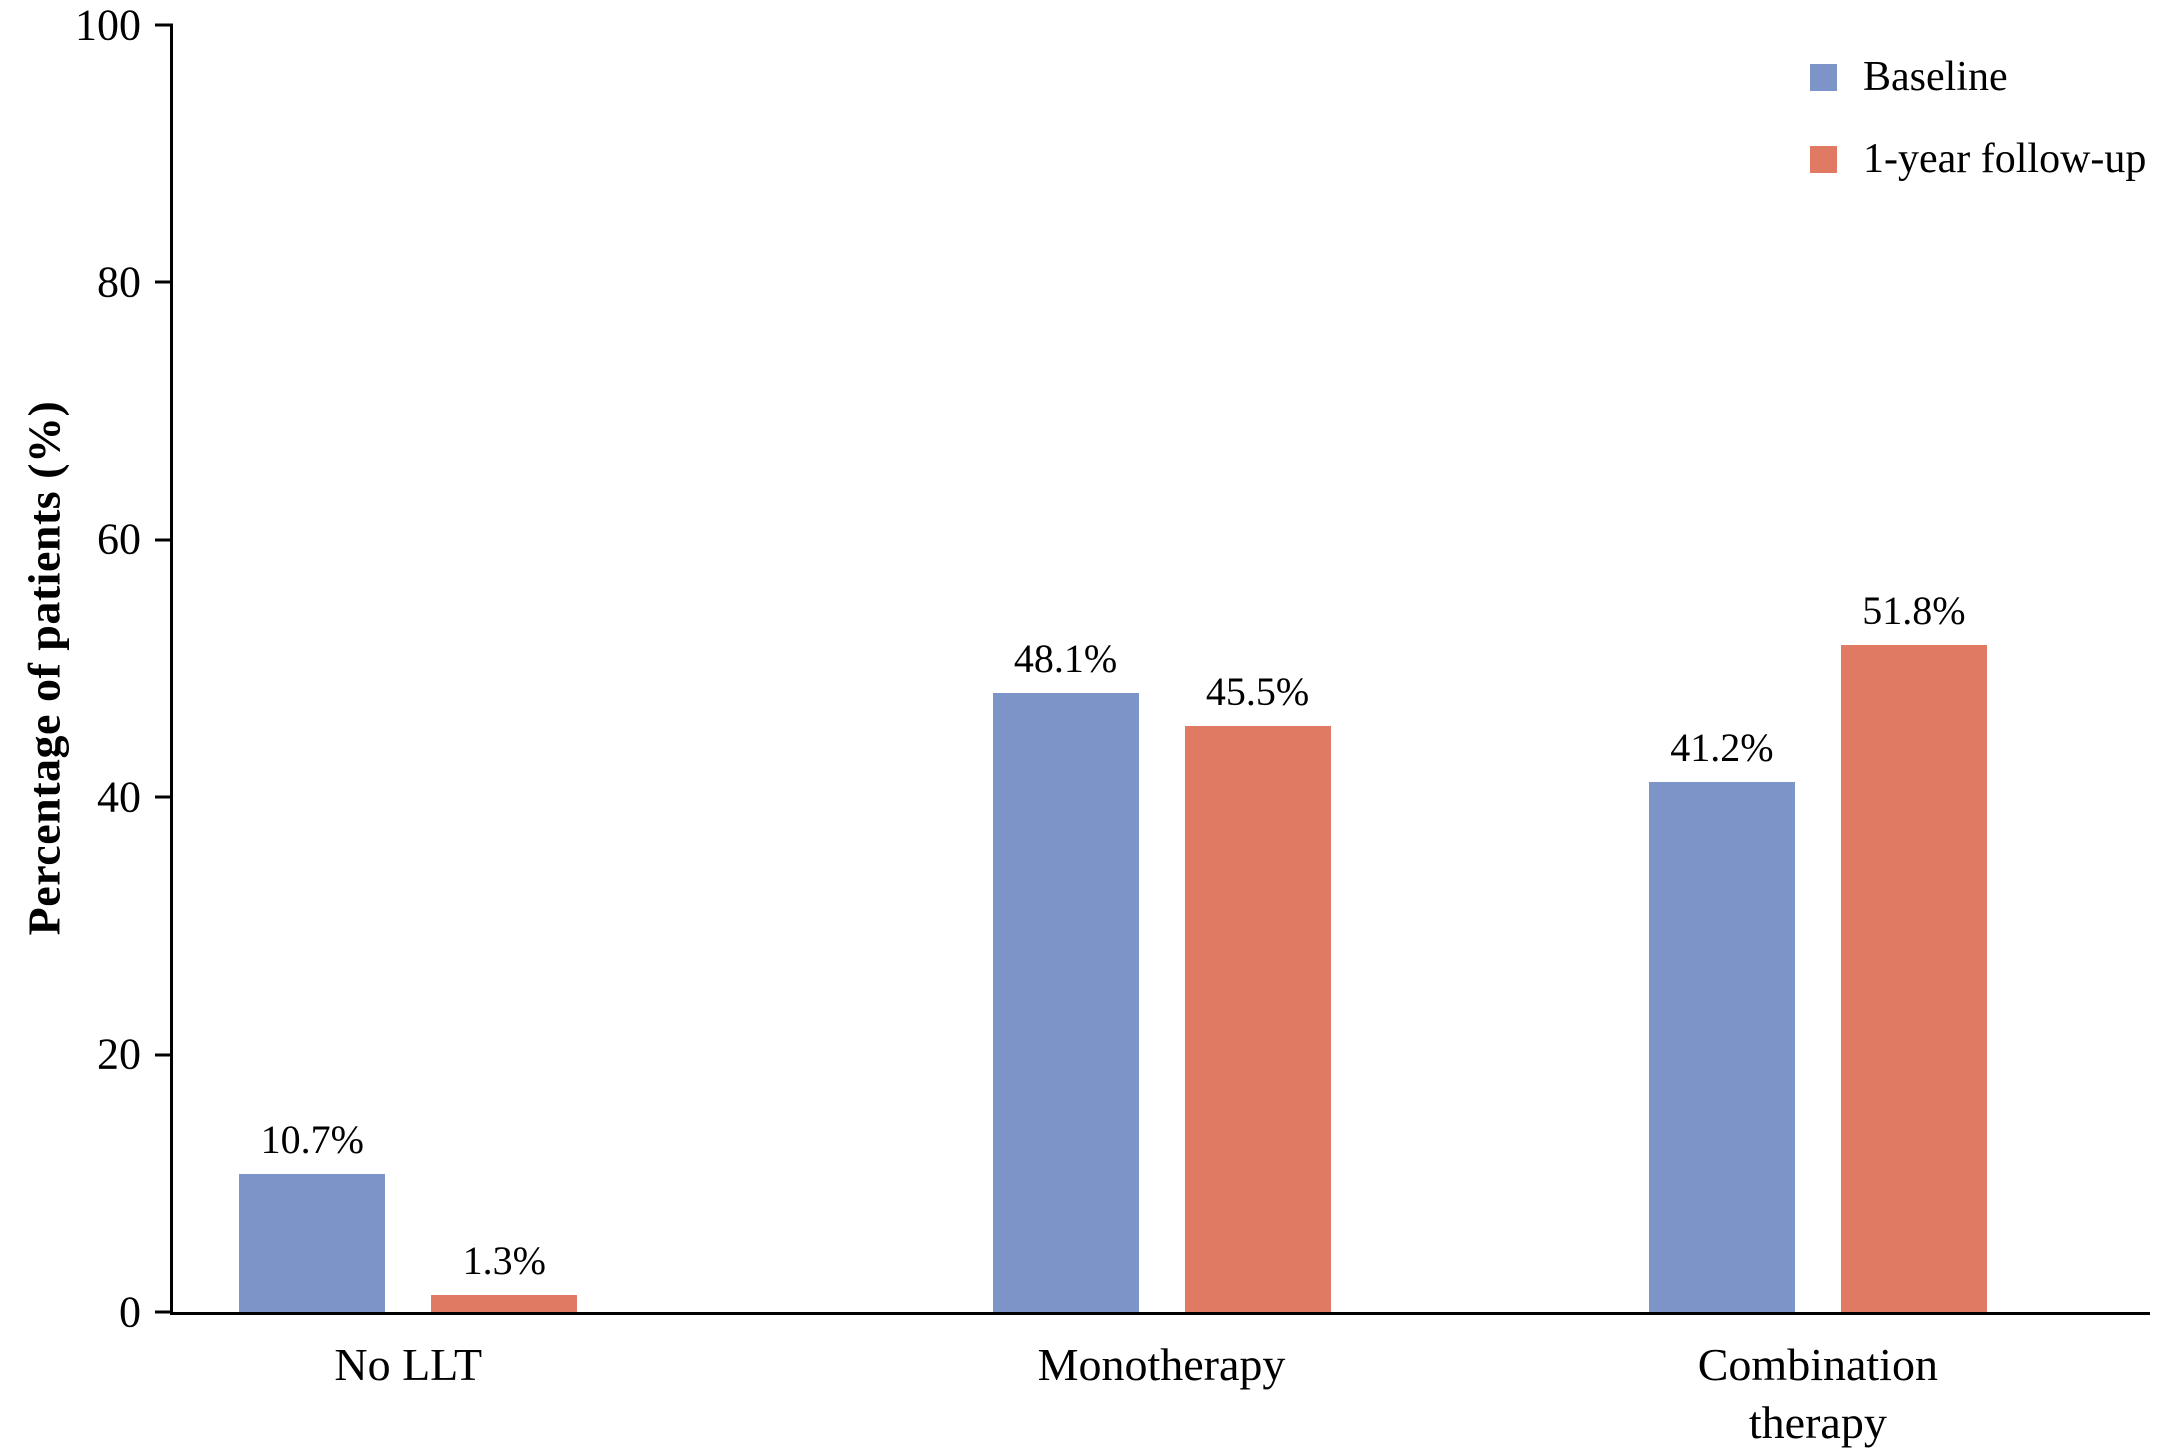 The height and width of the screenshot is (1451, 2175). What do you see at coordinates (1257, 668) in the screenshot?
I see `bar-column-followup: 45.5%` at bounding box center [1257, 668].